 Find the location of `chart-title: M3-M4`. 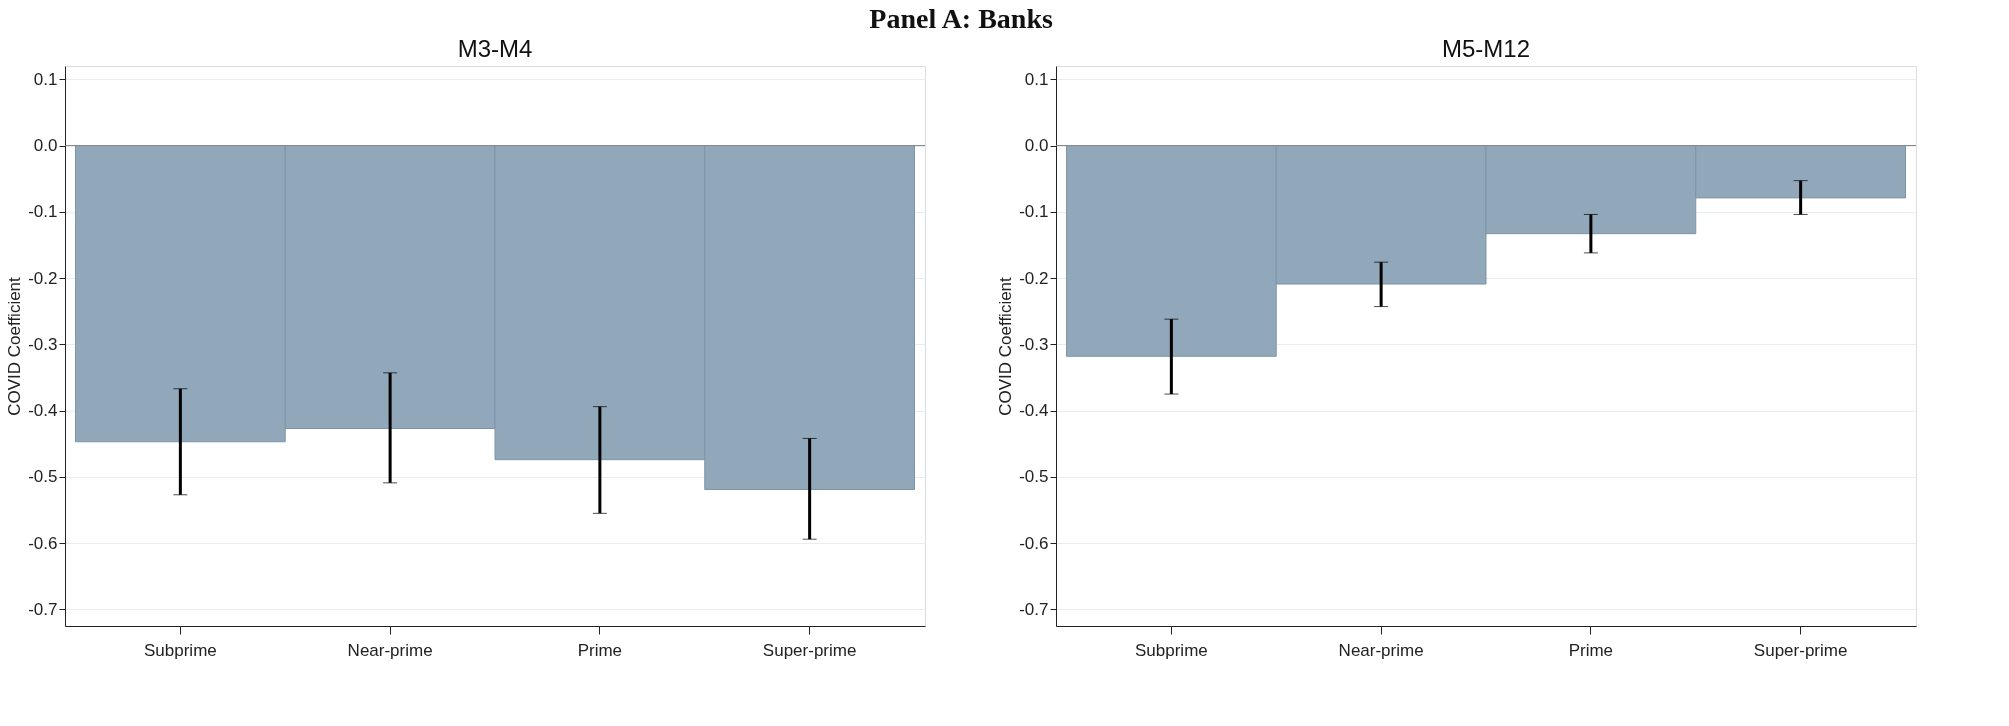

chart-title: M3-M4 is located at coordinates (495, 48).